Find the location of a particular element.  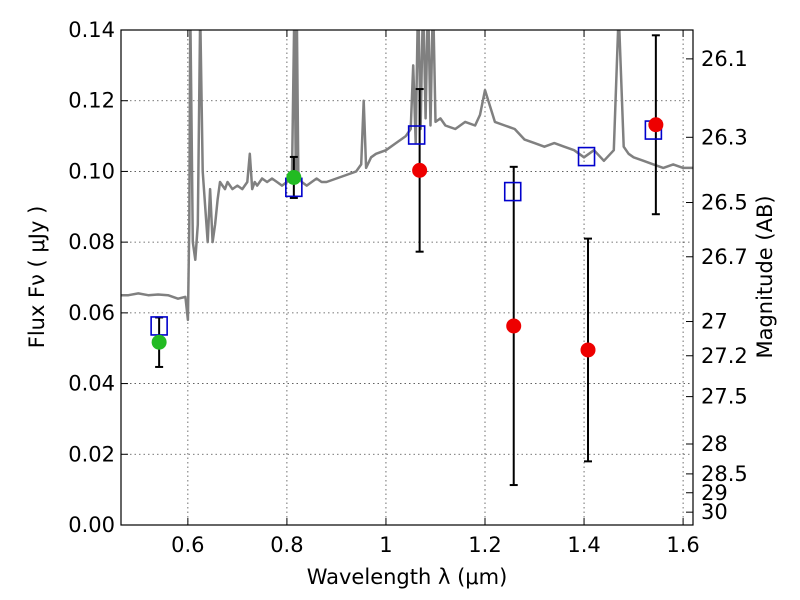

mag-tick-label: 29 is located at coordinates (714, 493).